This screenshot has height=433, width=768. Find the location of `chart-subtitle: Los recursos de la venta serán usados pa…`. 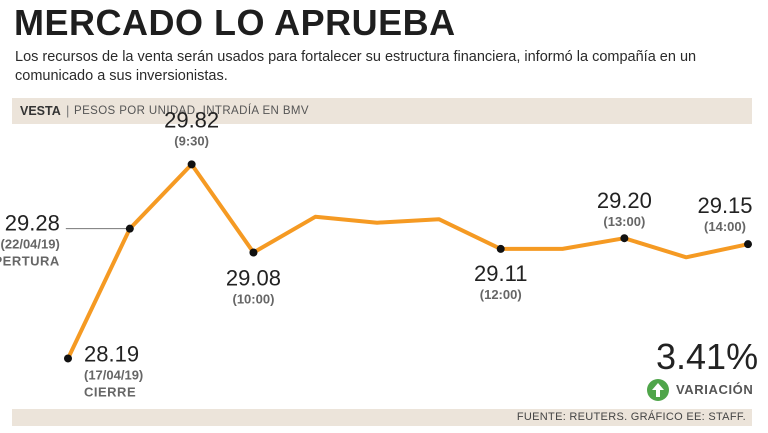

chart-subtitle: Los recursos de la venta serán usados pa… is located at coordinates (356, 66).